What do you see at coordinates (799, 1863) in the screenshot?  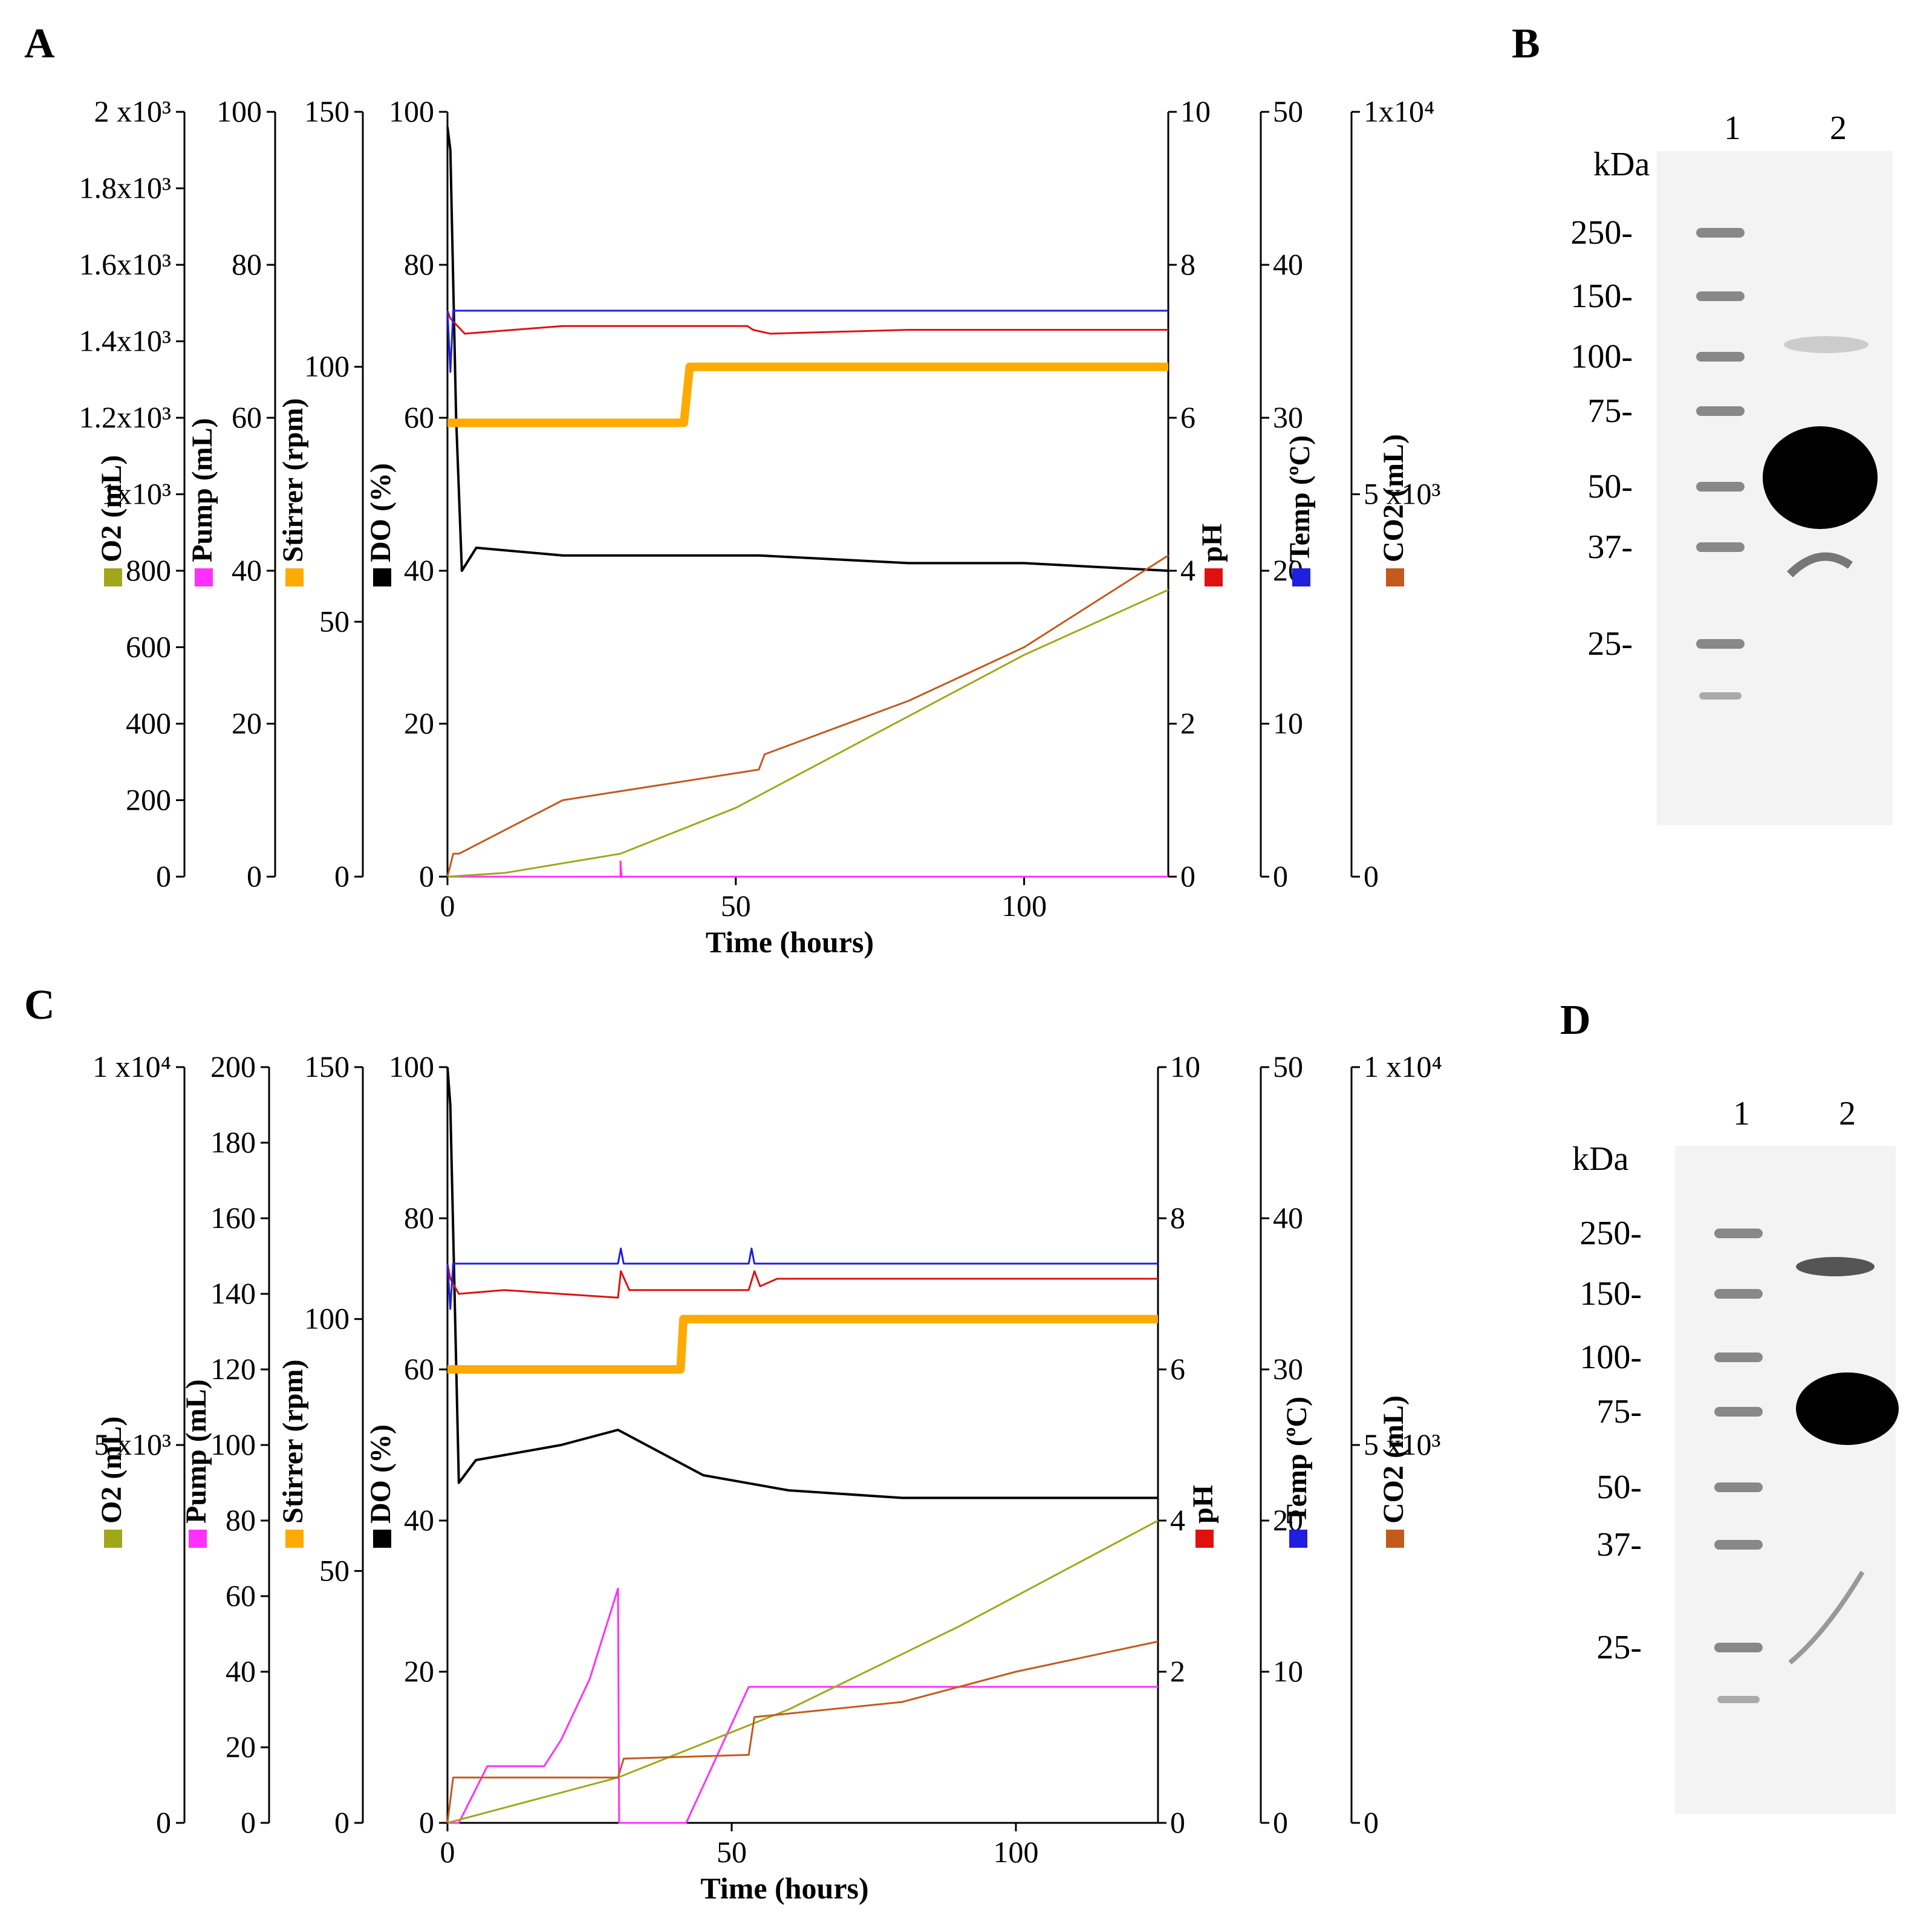 I see `x-axis: 0 50 100 Time (hours)` at bounding box center [799, 1863].